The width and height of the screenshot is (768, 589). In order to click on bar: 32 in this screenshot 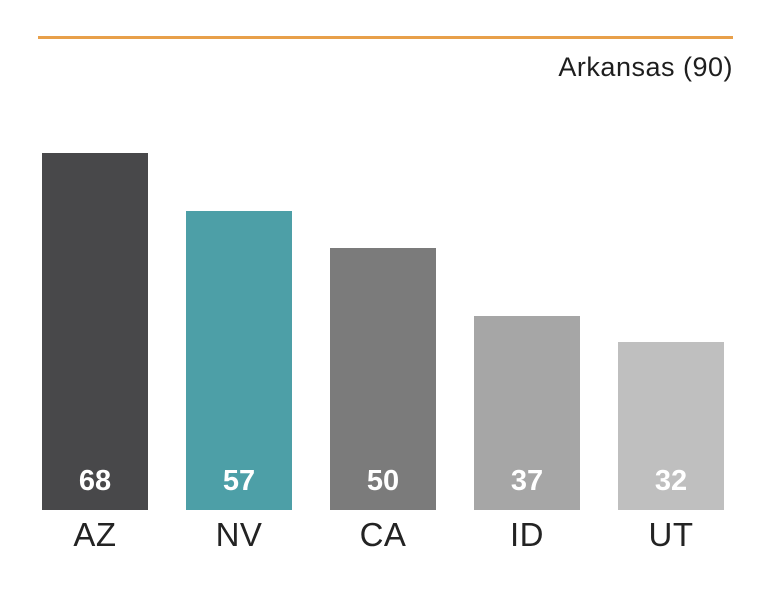, I will do `click(671, 426)`.